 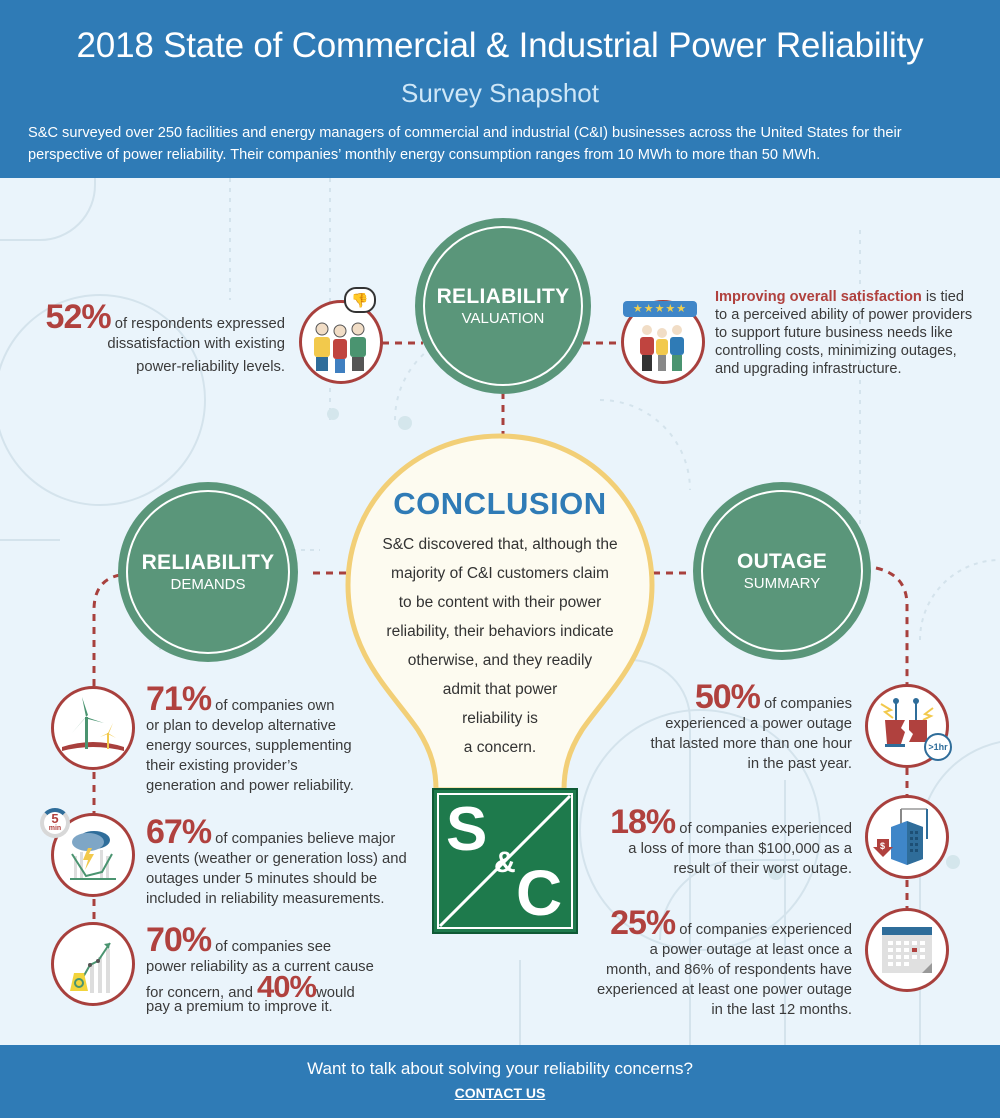 What do you see at coordinates (93, 728) in the screenshot?
I see `wind-turbine-icon` at bounding box center [93, 728].